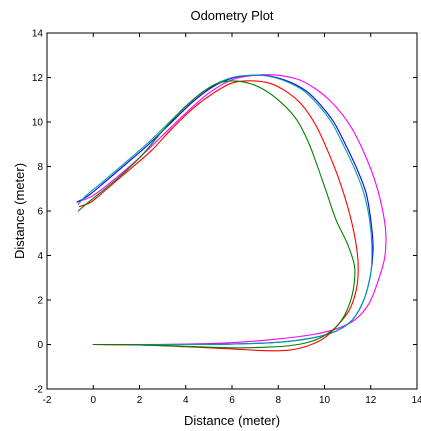 The image size is (421, 431). I want to click on y-tick-label: 6, so click(40, 212).